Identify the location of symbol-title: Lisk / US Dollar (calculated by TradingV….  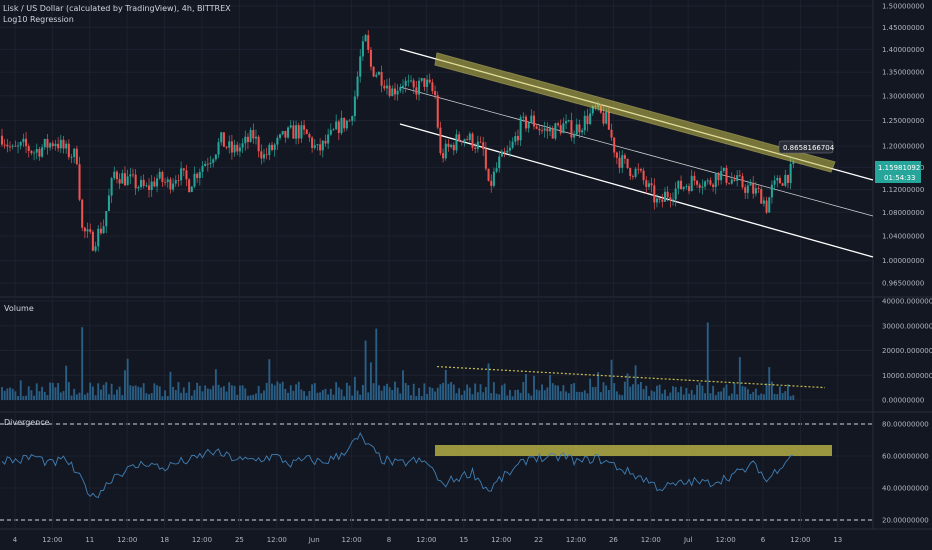
(117, 8).